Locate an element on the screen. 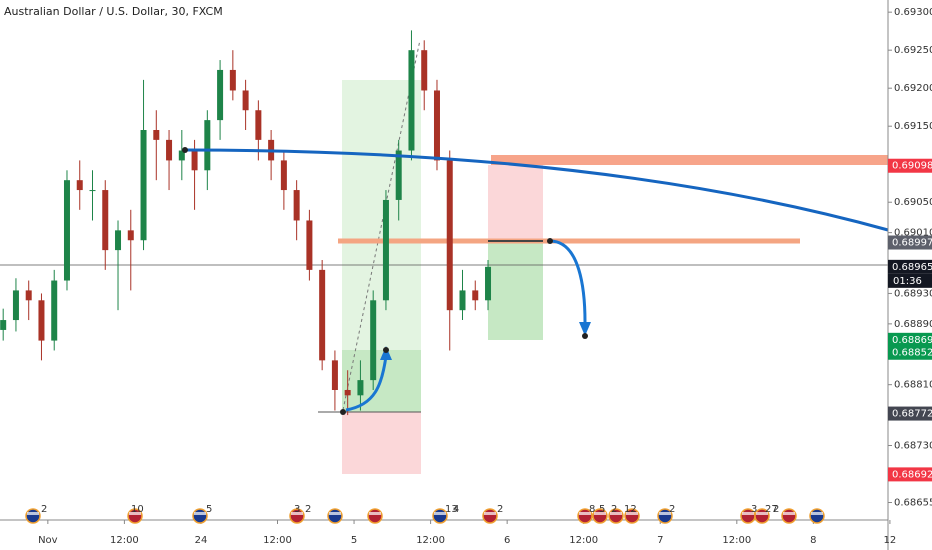  trend-curve is located at coordinates (536, 190).